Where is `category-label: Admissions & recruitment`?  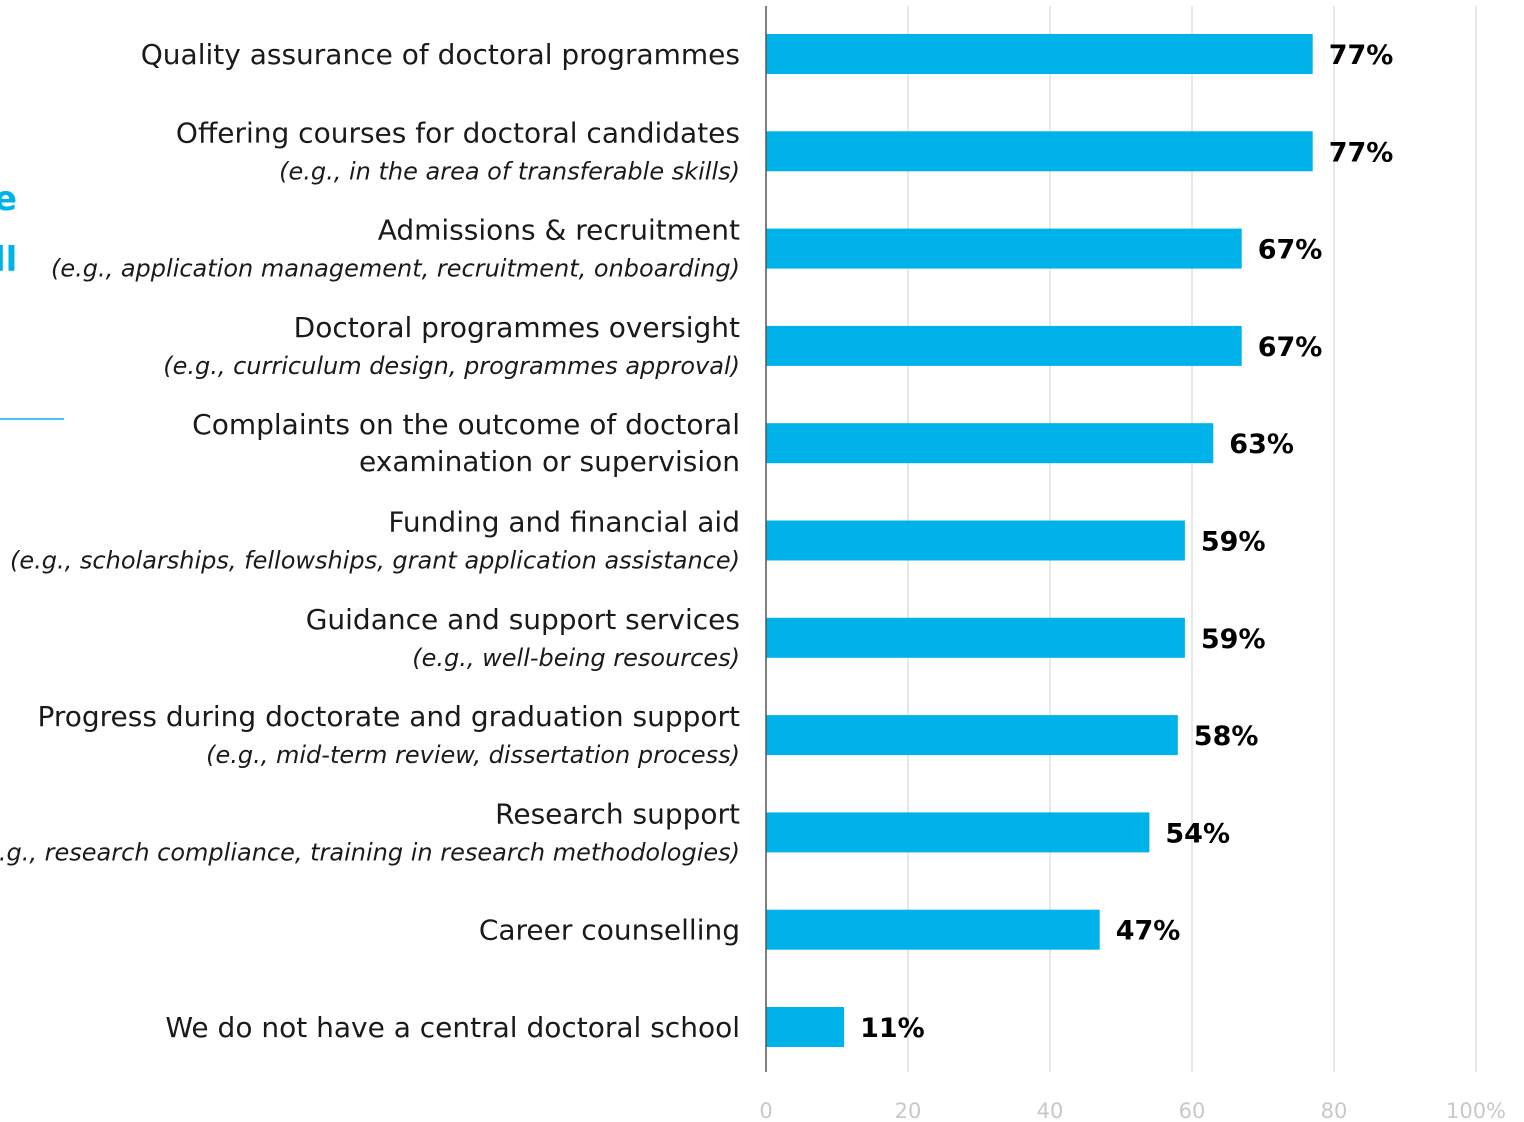
category-label: Admissions & recruitment is located at coordinates (559, 230).